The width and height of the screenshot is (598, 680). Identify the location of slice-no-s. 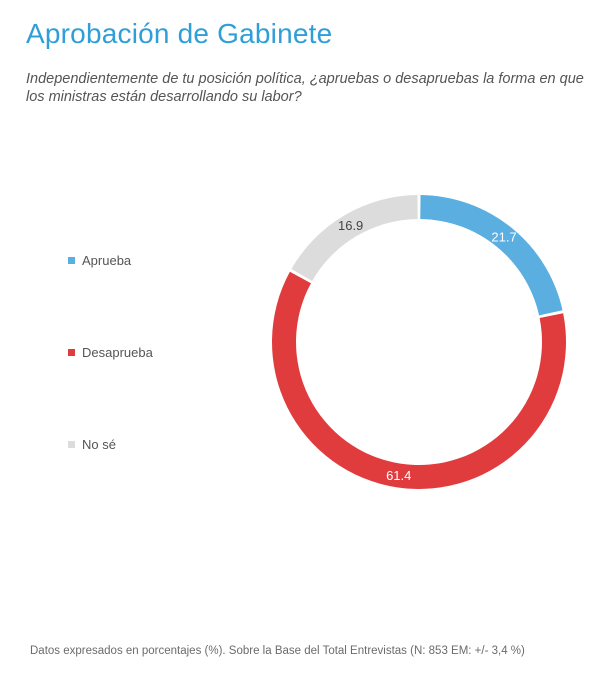
(354, 238).